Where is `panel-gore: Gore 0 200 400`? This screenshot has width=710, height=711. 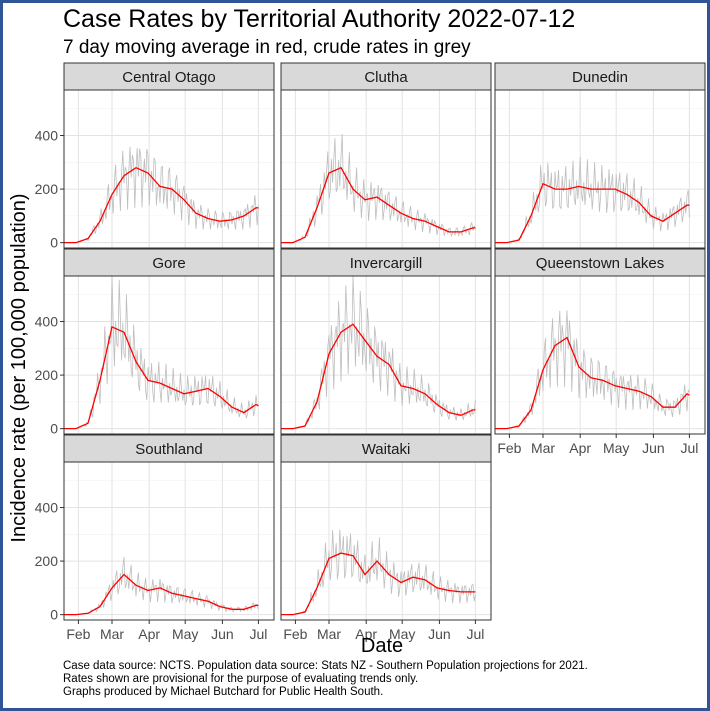
panel-gore: Gore 0 200 400 is located at coordinates (155, 342).